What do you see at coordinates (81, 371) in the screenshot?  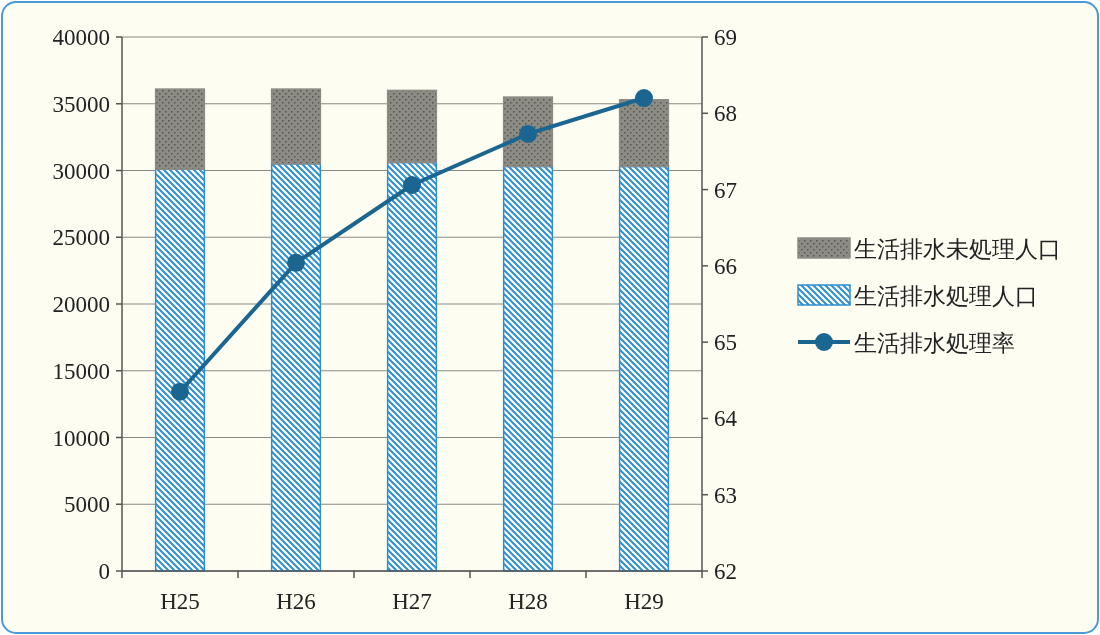 I see `y-tick-label: 15000` at bounding box center [81, 371].